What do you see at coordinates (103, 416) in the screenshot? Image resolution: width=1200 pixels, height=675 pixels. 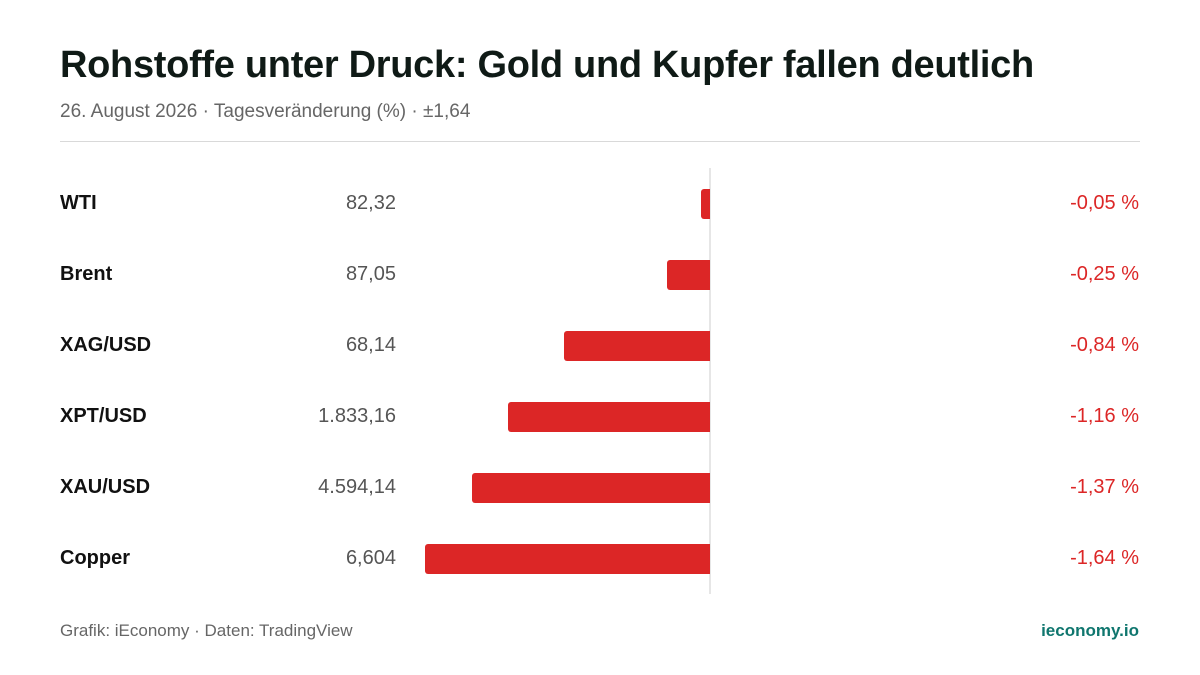 I see `category-label: XPT/USD` at bounding box center [103, 416].